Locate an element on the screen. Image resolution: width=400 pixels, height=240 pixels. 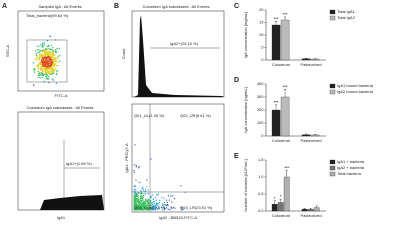
gate-label: IgA1+(1.65 %) is located at coordinates (79, 163).